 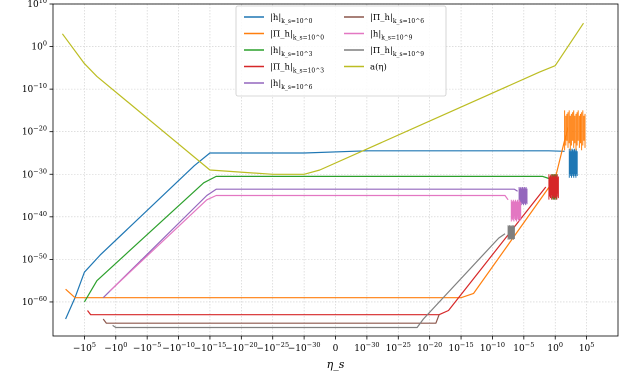 I want to click on x-tick-label: −105, so click(x=84, y=347).